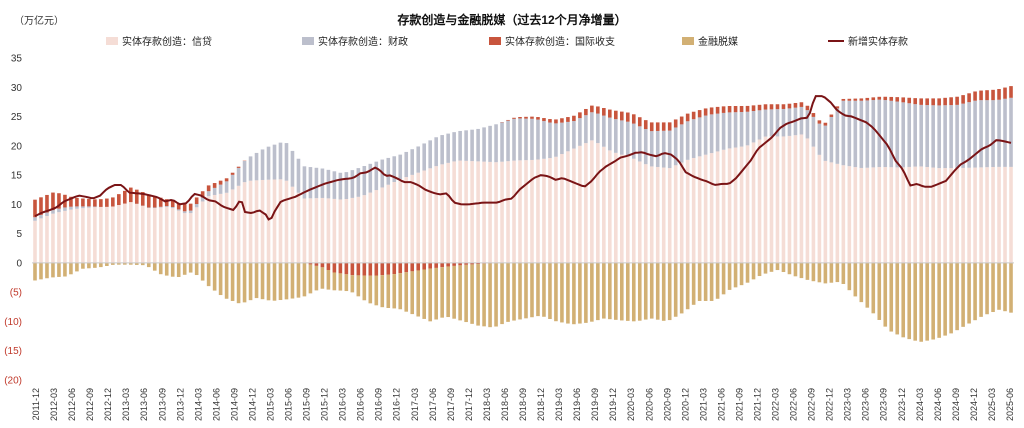 This screenshot has width=1024, height=428. Describe the element at coordinates (559, 404) in the screenshot. I see `x-tick-label: 2019-03` at that location.